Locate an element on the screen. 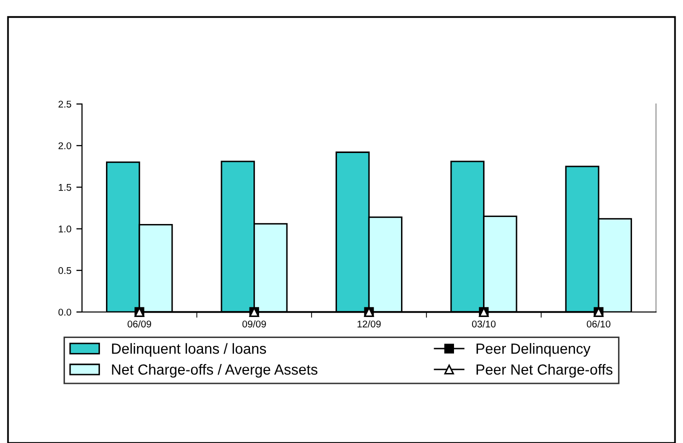  x-tick-label: 06/10 is located at coordinates (598, 324).